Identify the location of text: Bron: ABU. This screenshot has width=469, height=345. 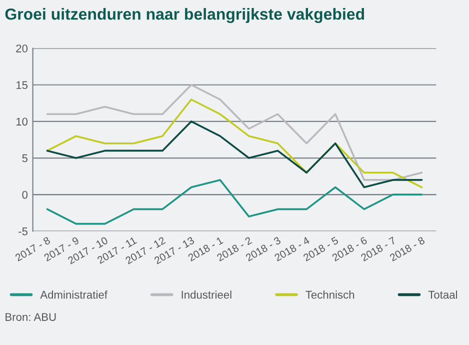
(31, 317).